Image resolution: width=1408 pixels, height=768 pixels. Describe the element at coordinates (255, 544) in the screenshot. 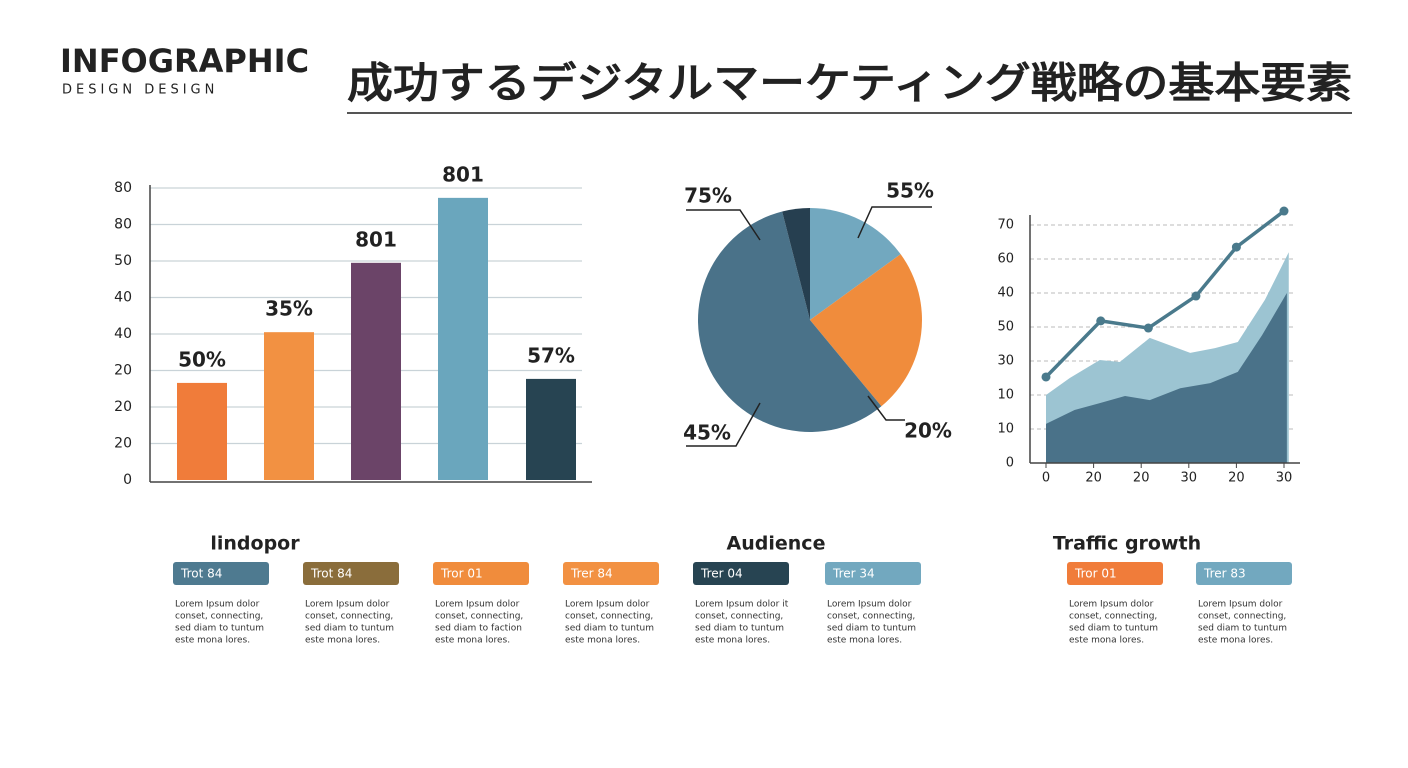

I see `group-title: lindopor` at that location.